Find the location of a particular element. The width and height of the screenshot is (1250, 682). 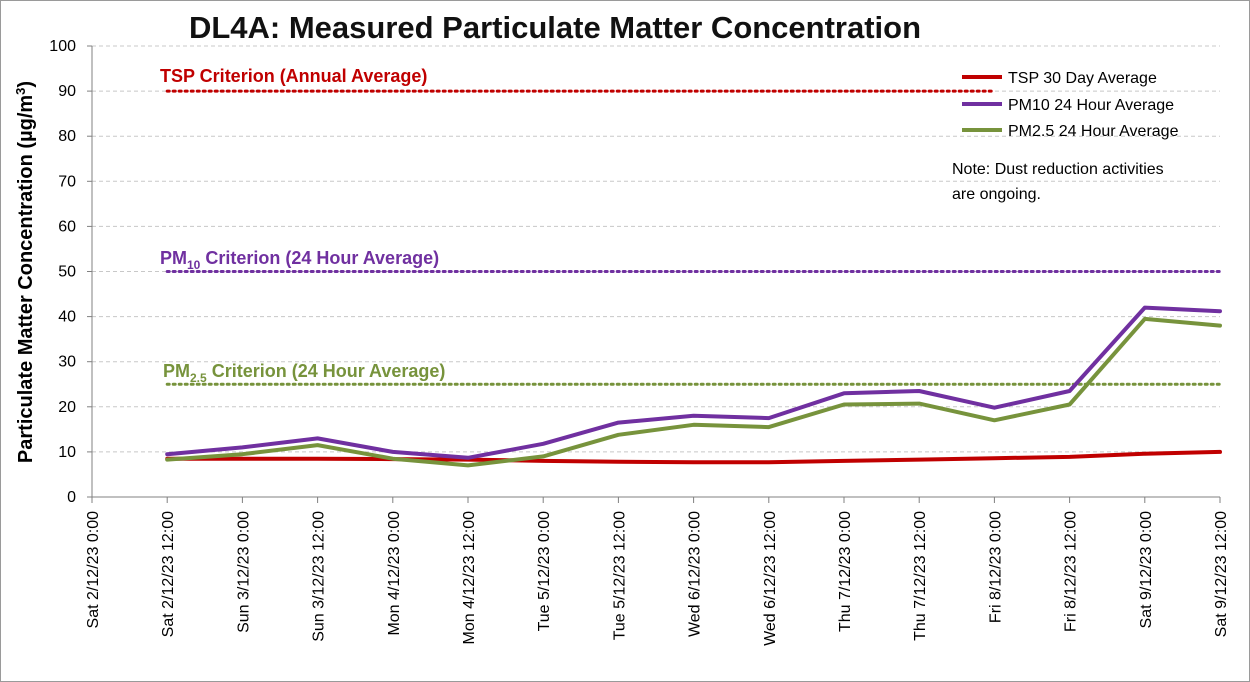

y-tick-label-40: 40 is located at coordinates (67, 317).